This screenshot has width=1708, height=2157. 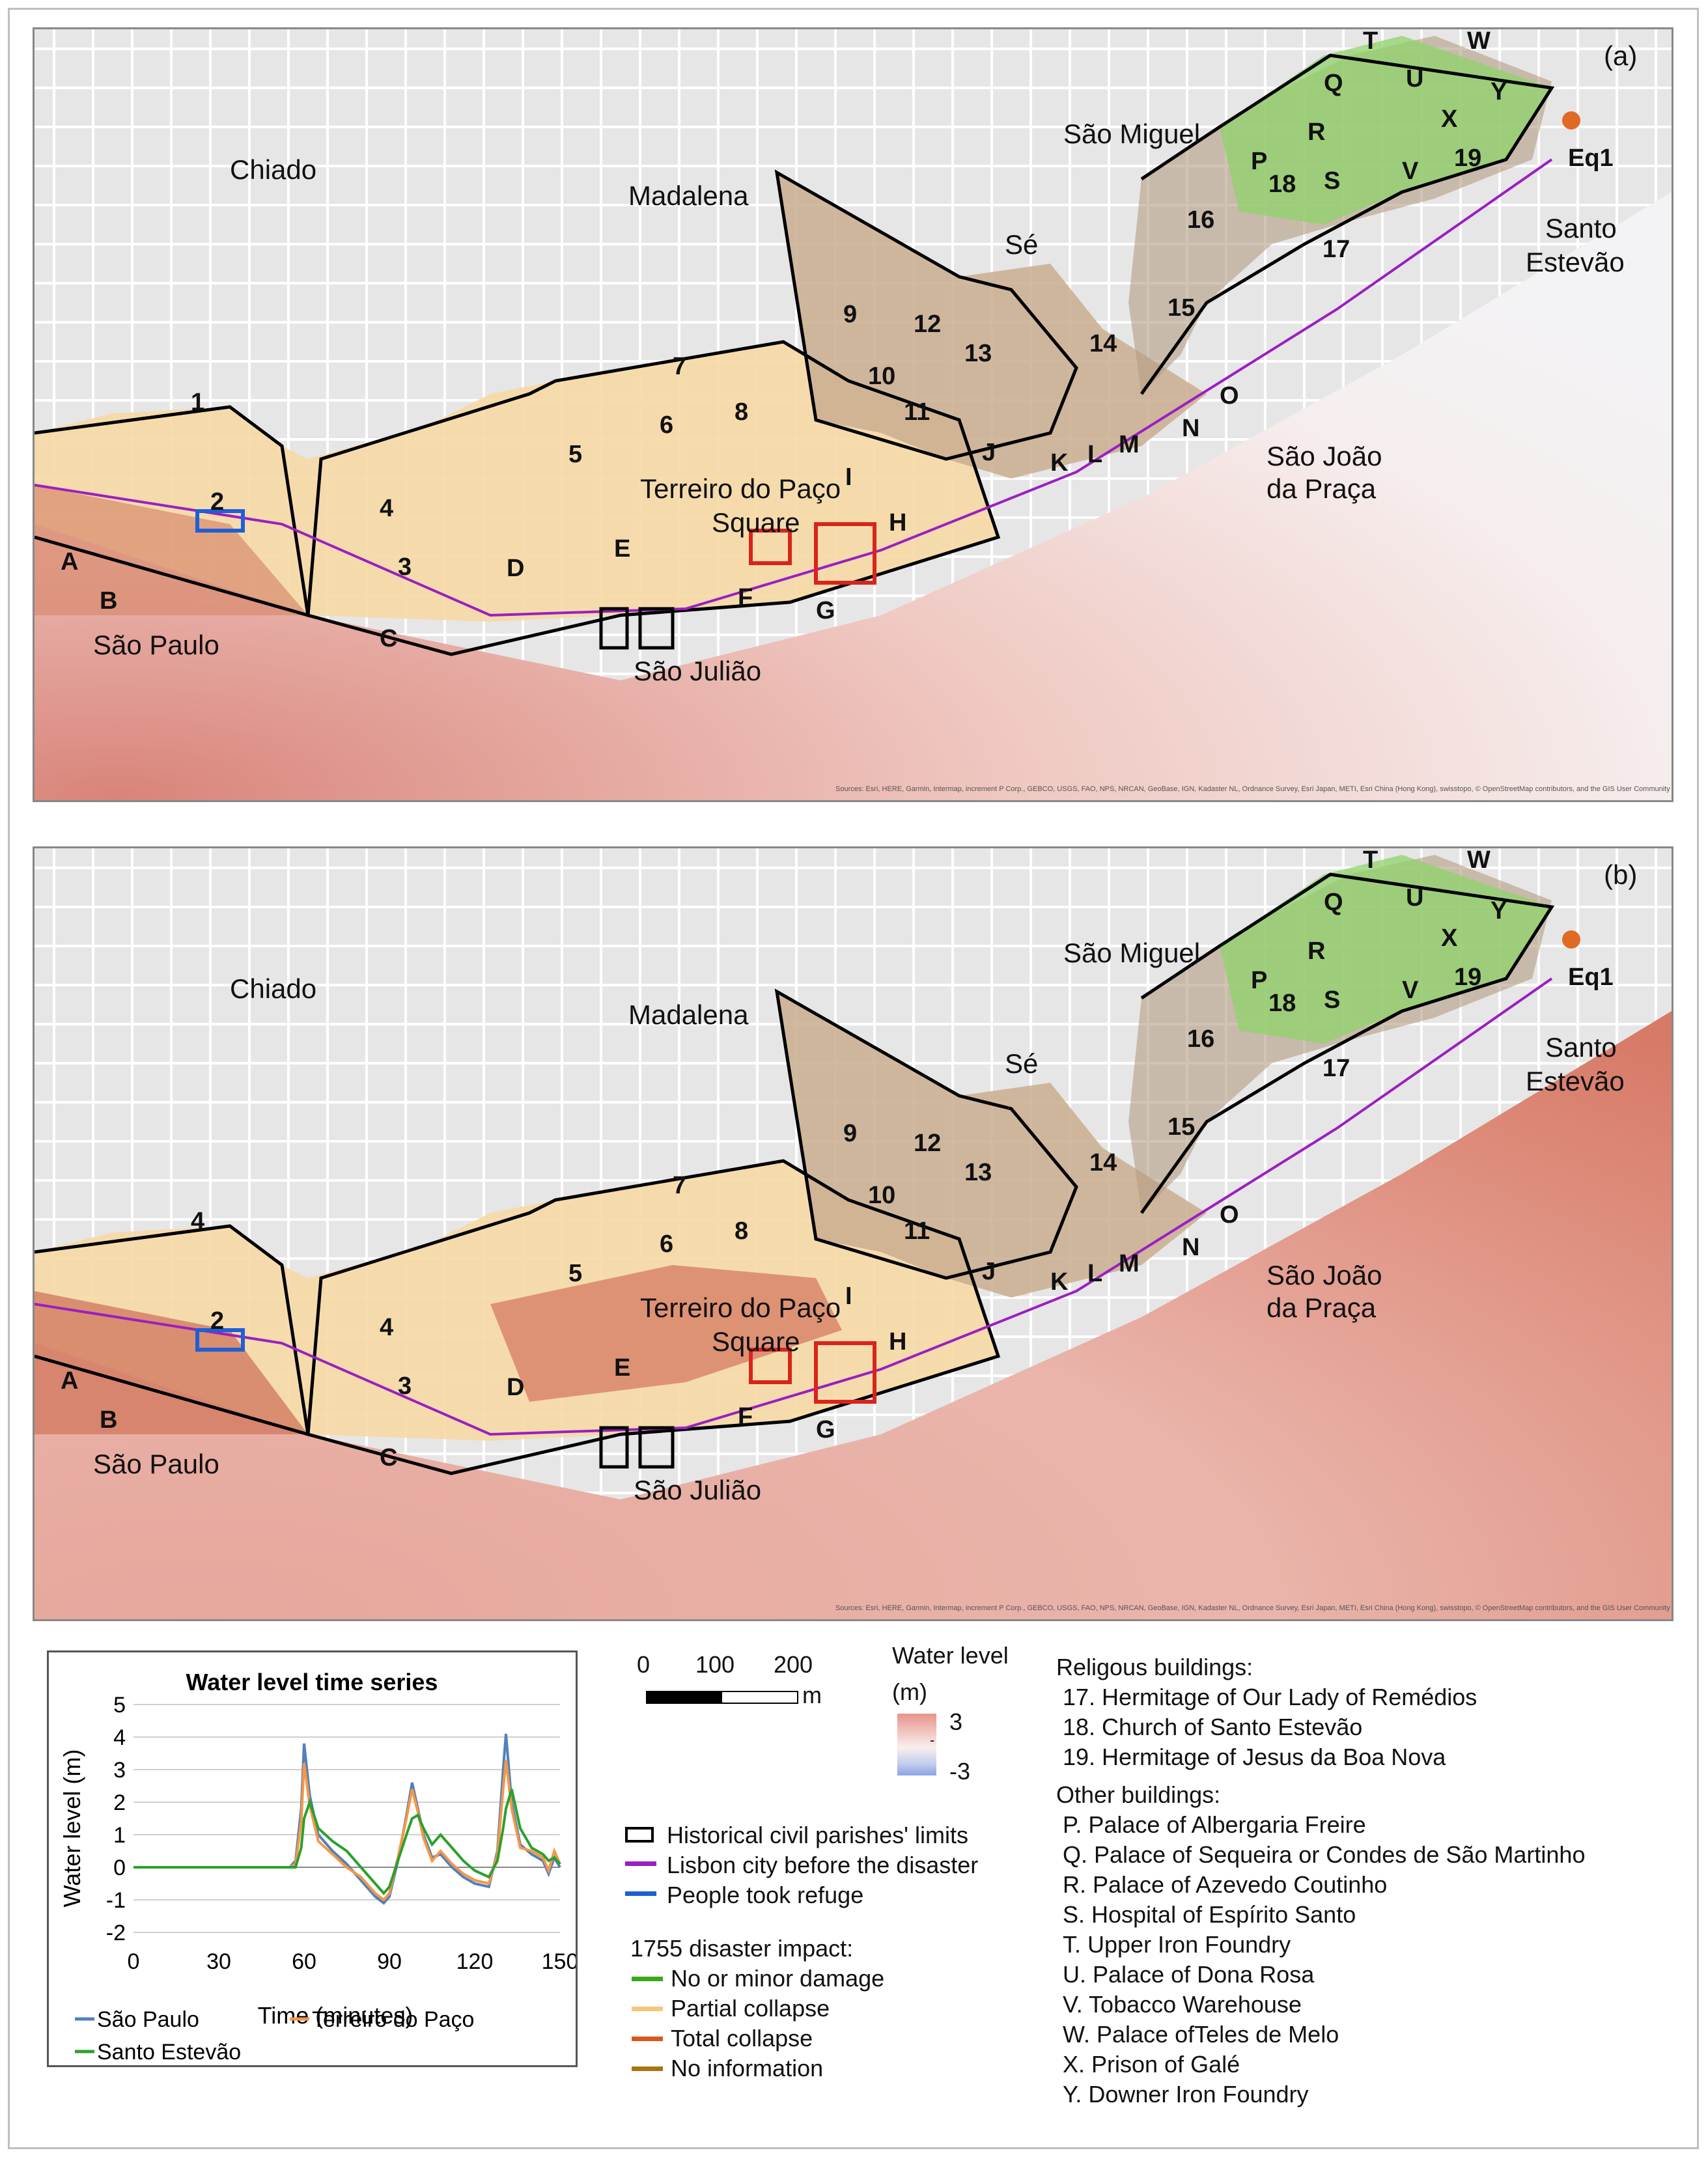 What do you see at coordinates (1282, 184) in the screenshot?
I see `label-18: 18` at bounding box center [1282, 184].